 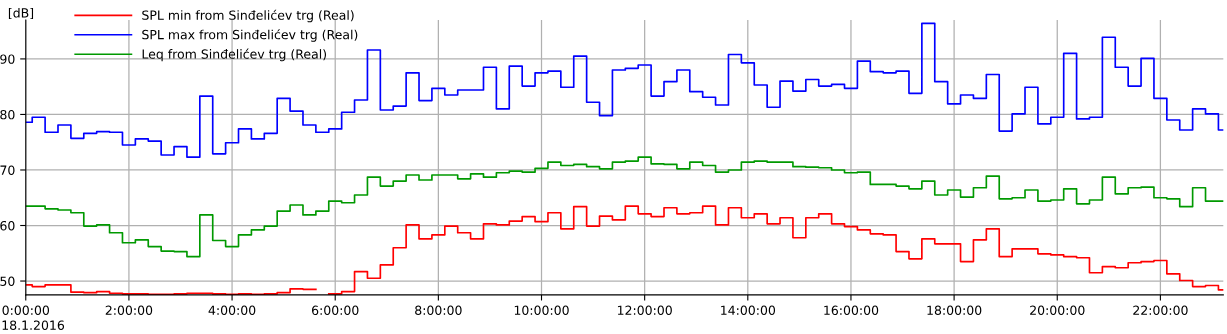 I want to click on y-tick-label: 80, so click(x=7, y=114).